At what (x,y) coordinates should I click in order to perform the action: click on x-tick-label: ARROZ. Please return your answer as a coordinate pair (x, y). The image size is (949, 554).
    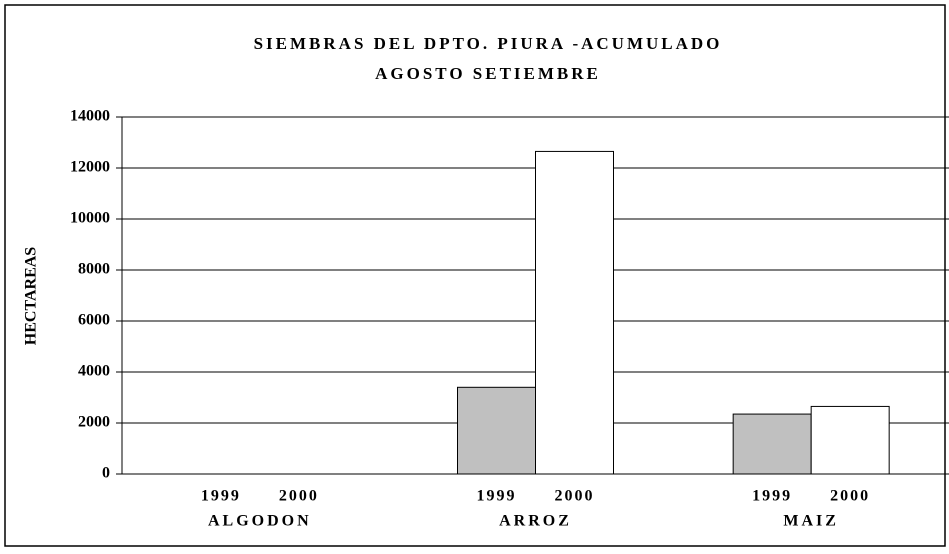
    Looking at the image, I should click on (535, 521).